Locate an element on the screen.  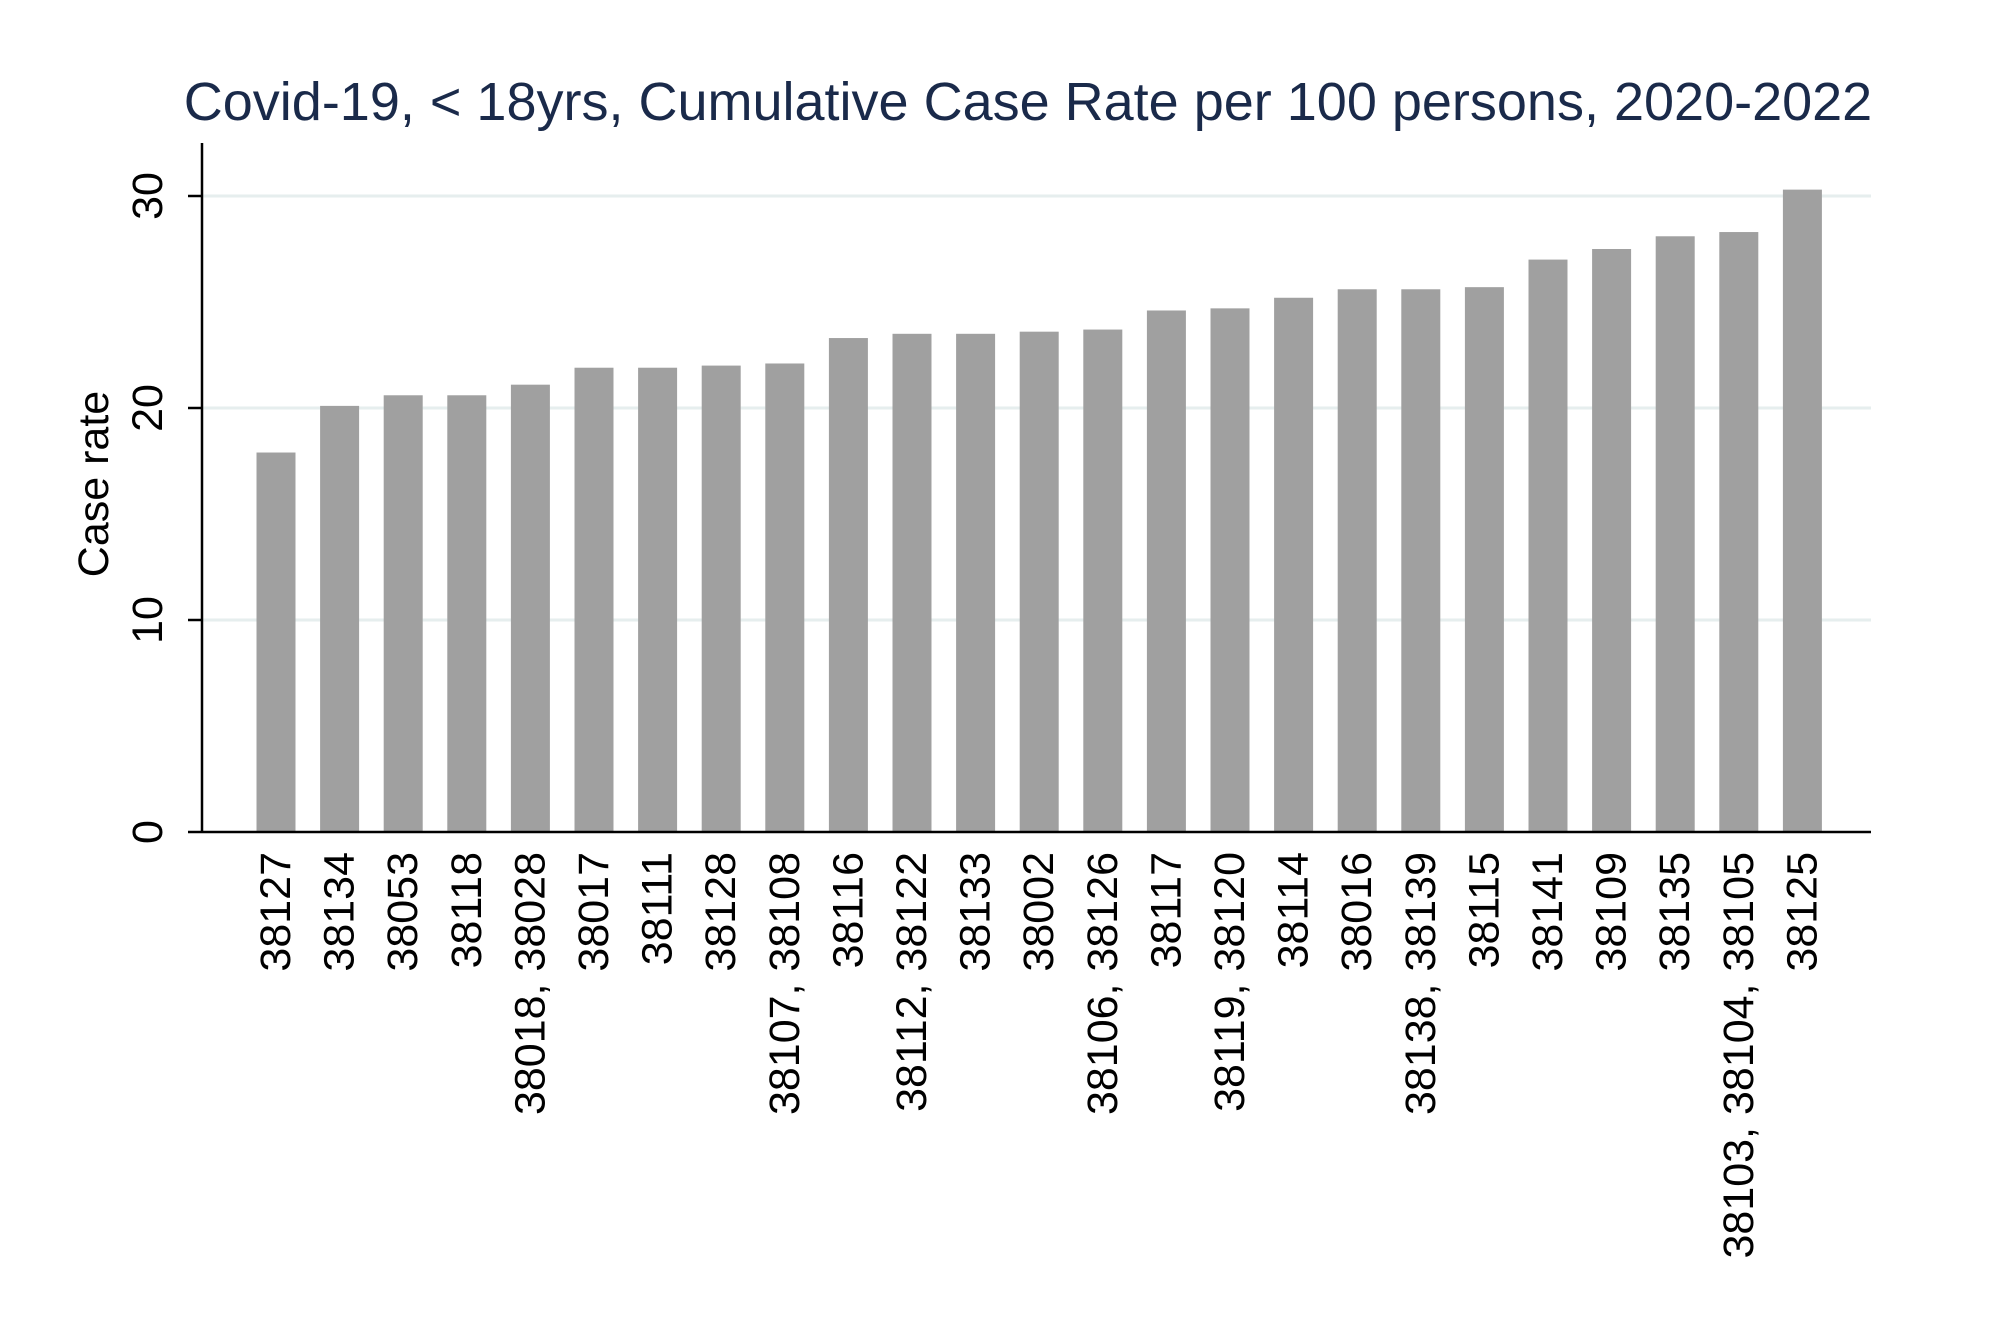
x-tick-label: 38127 is located at coordinates (276, 912).